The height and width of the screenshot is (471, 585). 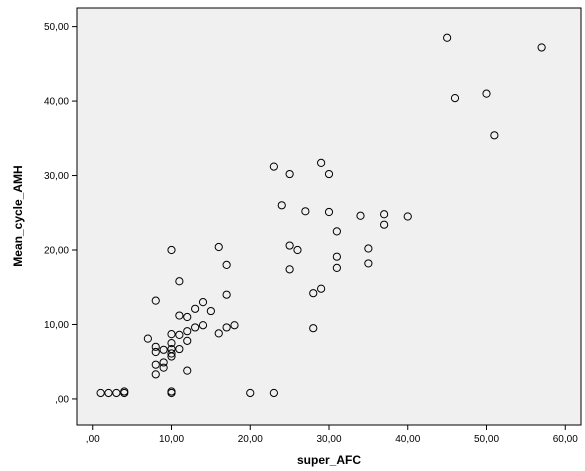 I want to click on x-tick-label: ,00, so click(x=93, y=439).